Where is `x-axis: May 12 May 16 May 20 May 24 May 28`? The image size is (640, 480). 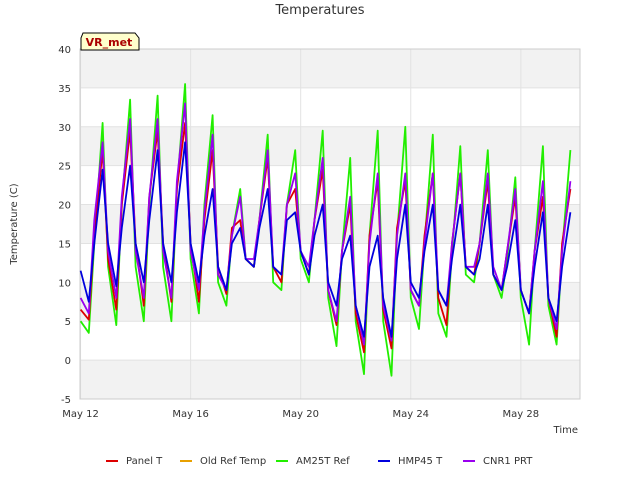 x-axis: May 12 May 16 May 20 May 24 May 28 is located at coordinates (300, 414).